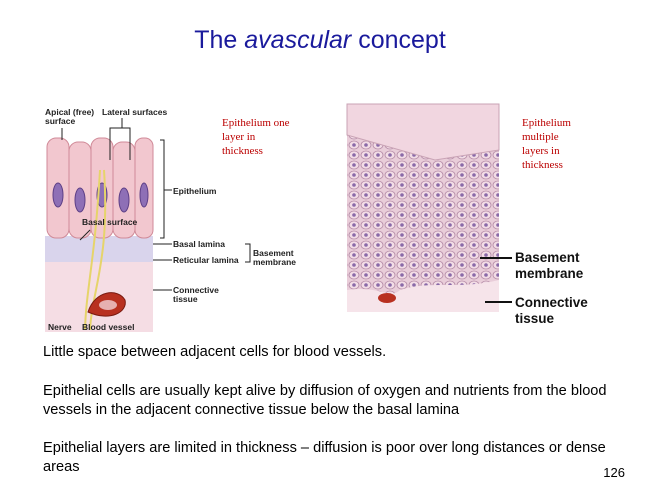 The width and height of the screenshot is (648, 497). What do you see at coordinates (256, 137) in the screenshot?
I see `figure-note: Epithelium one layer in thickness` at bounding box center [256, 137].